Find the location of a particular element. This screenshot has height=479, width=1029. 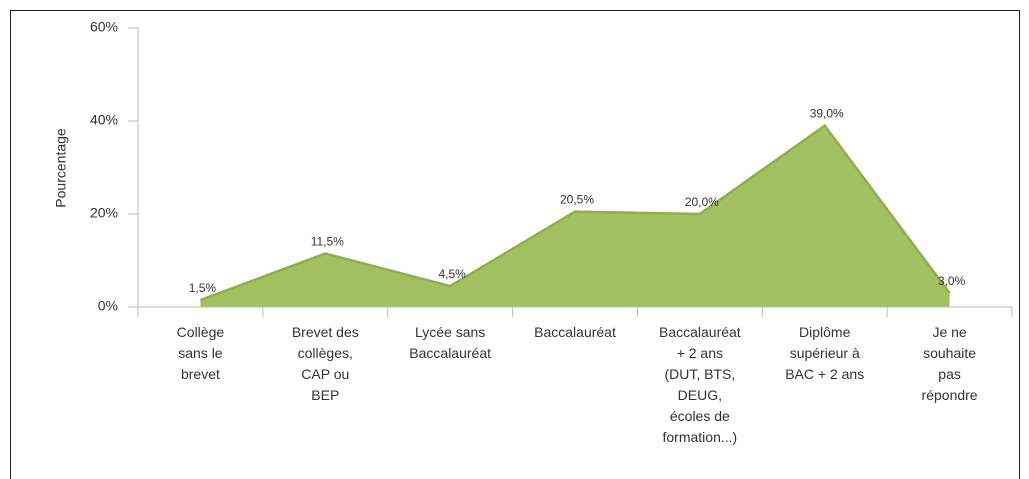

value-label: 20,0% is located at coordinates (702, 202).